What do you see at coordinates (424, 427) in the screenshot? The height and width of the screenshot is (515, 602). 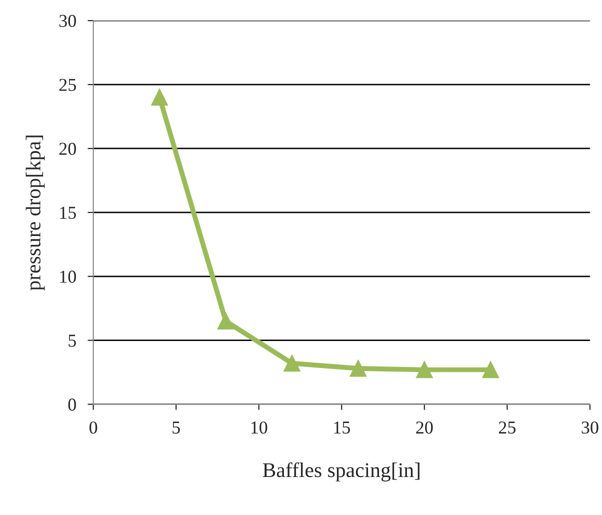 I see `x-tick-label: 20` at bounding box center [424, 427].